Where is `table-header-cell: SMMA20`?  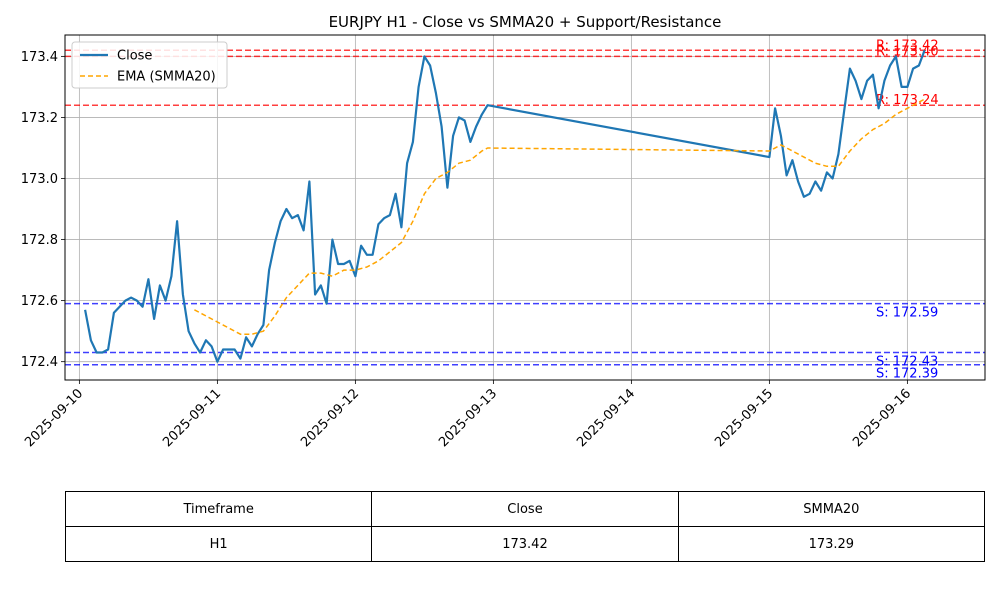
table-header-cell: SMMA20 is located at coordinates (831, 509).